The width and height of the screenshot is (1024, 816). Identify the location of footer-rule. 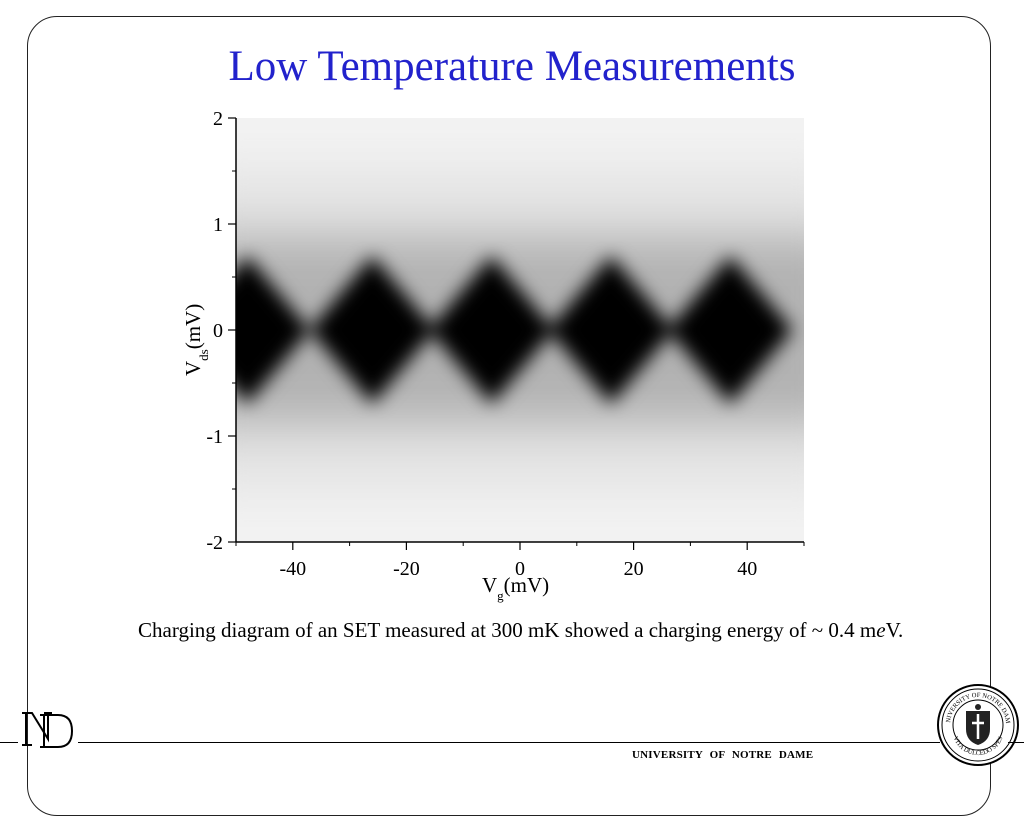
(509, 742).